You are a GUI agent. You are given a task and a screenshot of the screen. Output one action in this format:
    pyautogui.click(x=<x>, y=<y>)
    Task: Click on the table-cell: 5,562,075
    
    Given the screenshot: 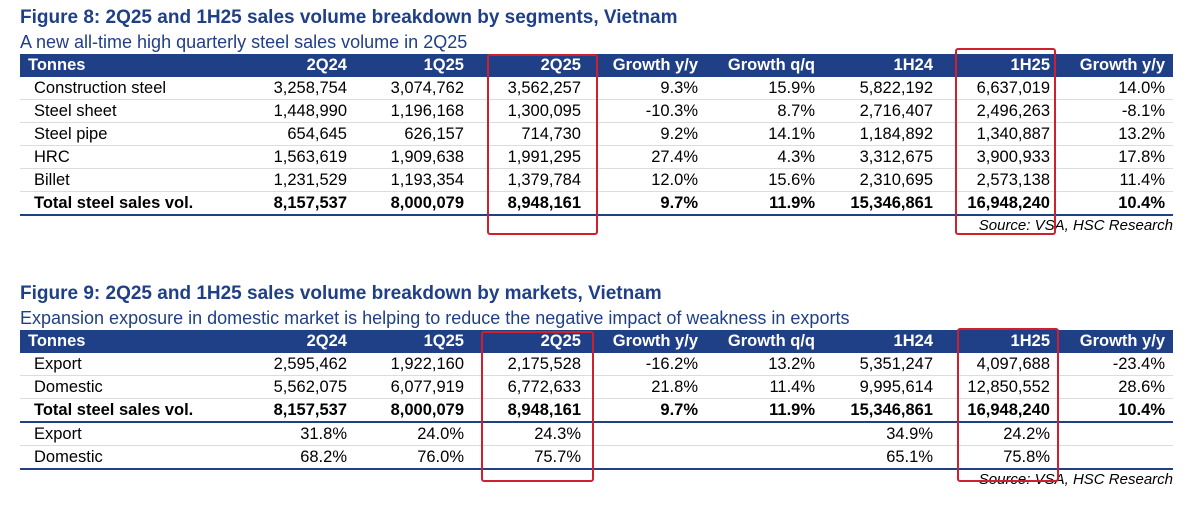 What is the action you would take?
    pyautogui.click(x=297, y=387)
    